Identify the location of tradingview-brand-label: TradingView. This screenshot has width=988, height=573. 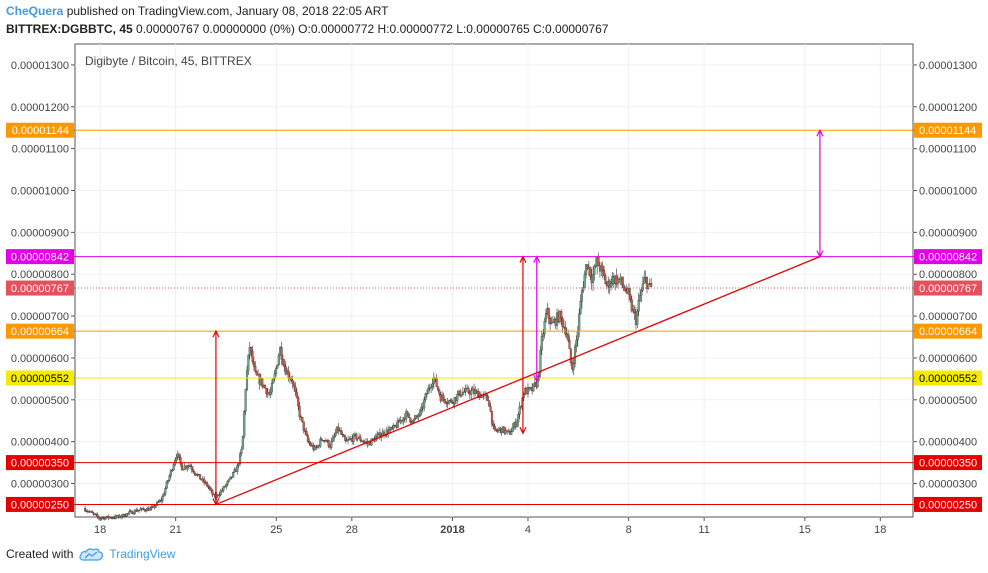
(142, 554).